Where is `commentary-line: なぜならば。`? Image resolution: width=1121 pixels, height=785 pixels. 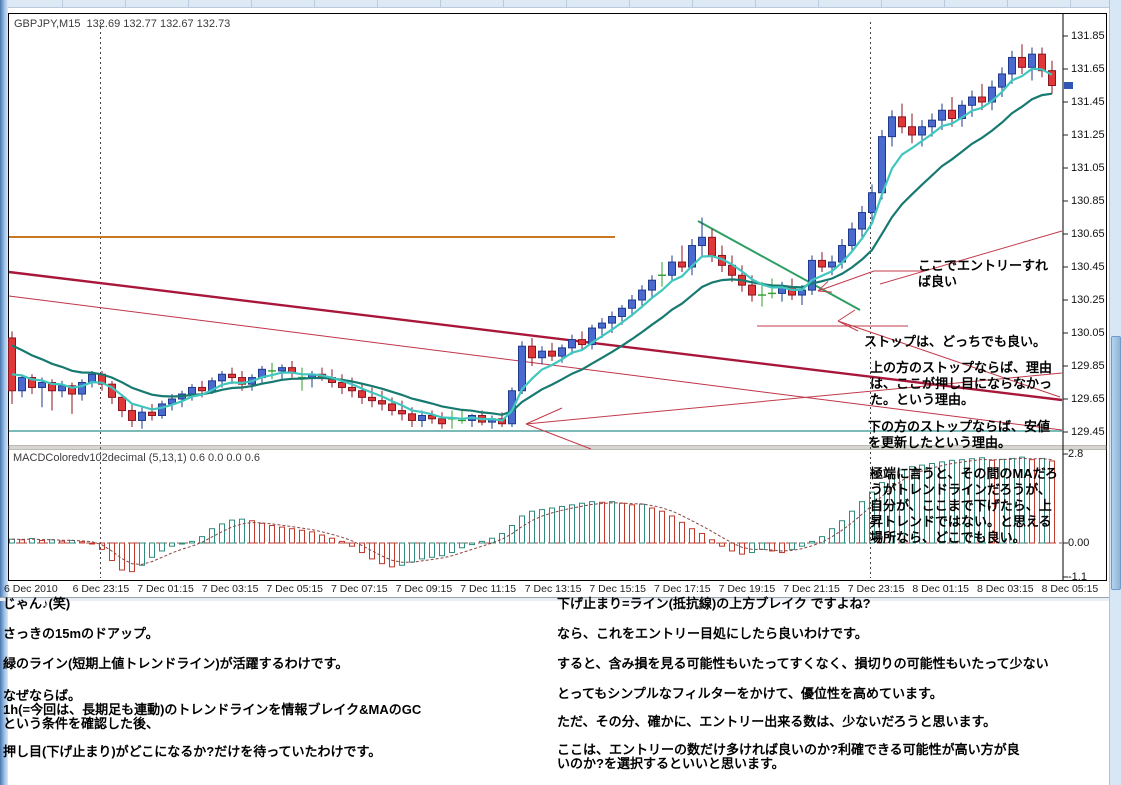
commentary-line: なぜならば。 is located at coordinates (42, 695).